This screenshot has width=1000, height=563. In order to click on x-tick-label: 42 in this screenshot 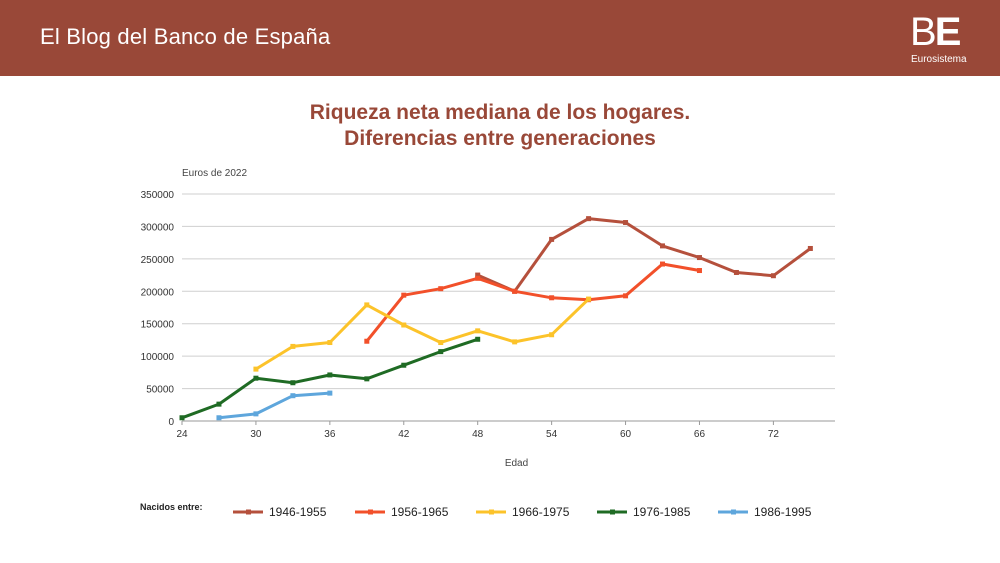, I will do `click(404, 434)`.